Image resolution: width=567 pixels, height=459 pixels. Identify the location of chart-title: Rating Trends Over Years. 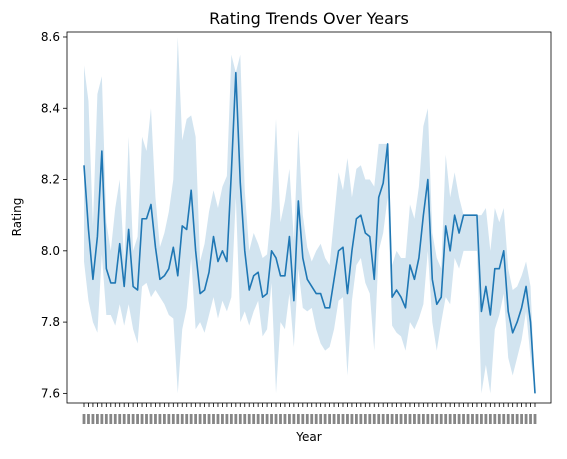
(309, 18).